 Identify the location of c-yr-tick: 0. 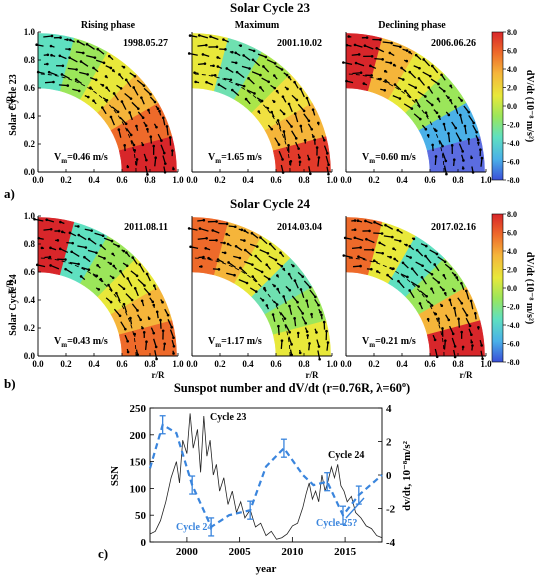
(389, 476).